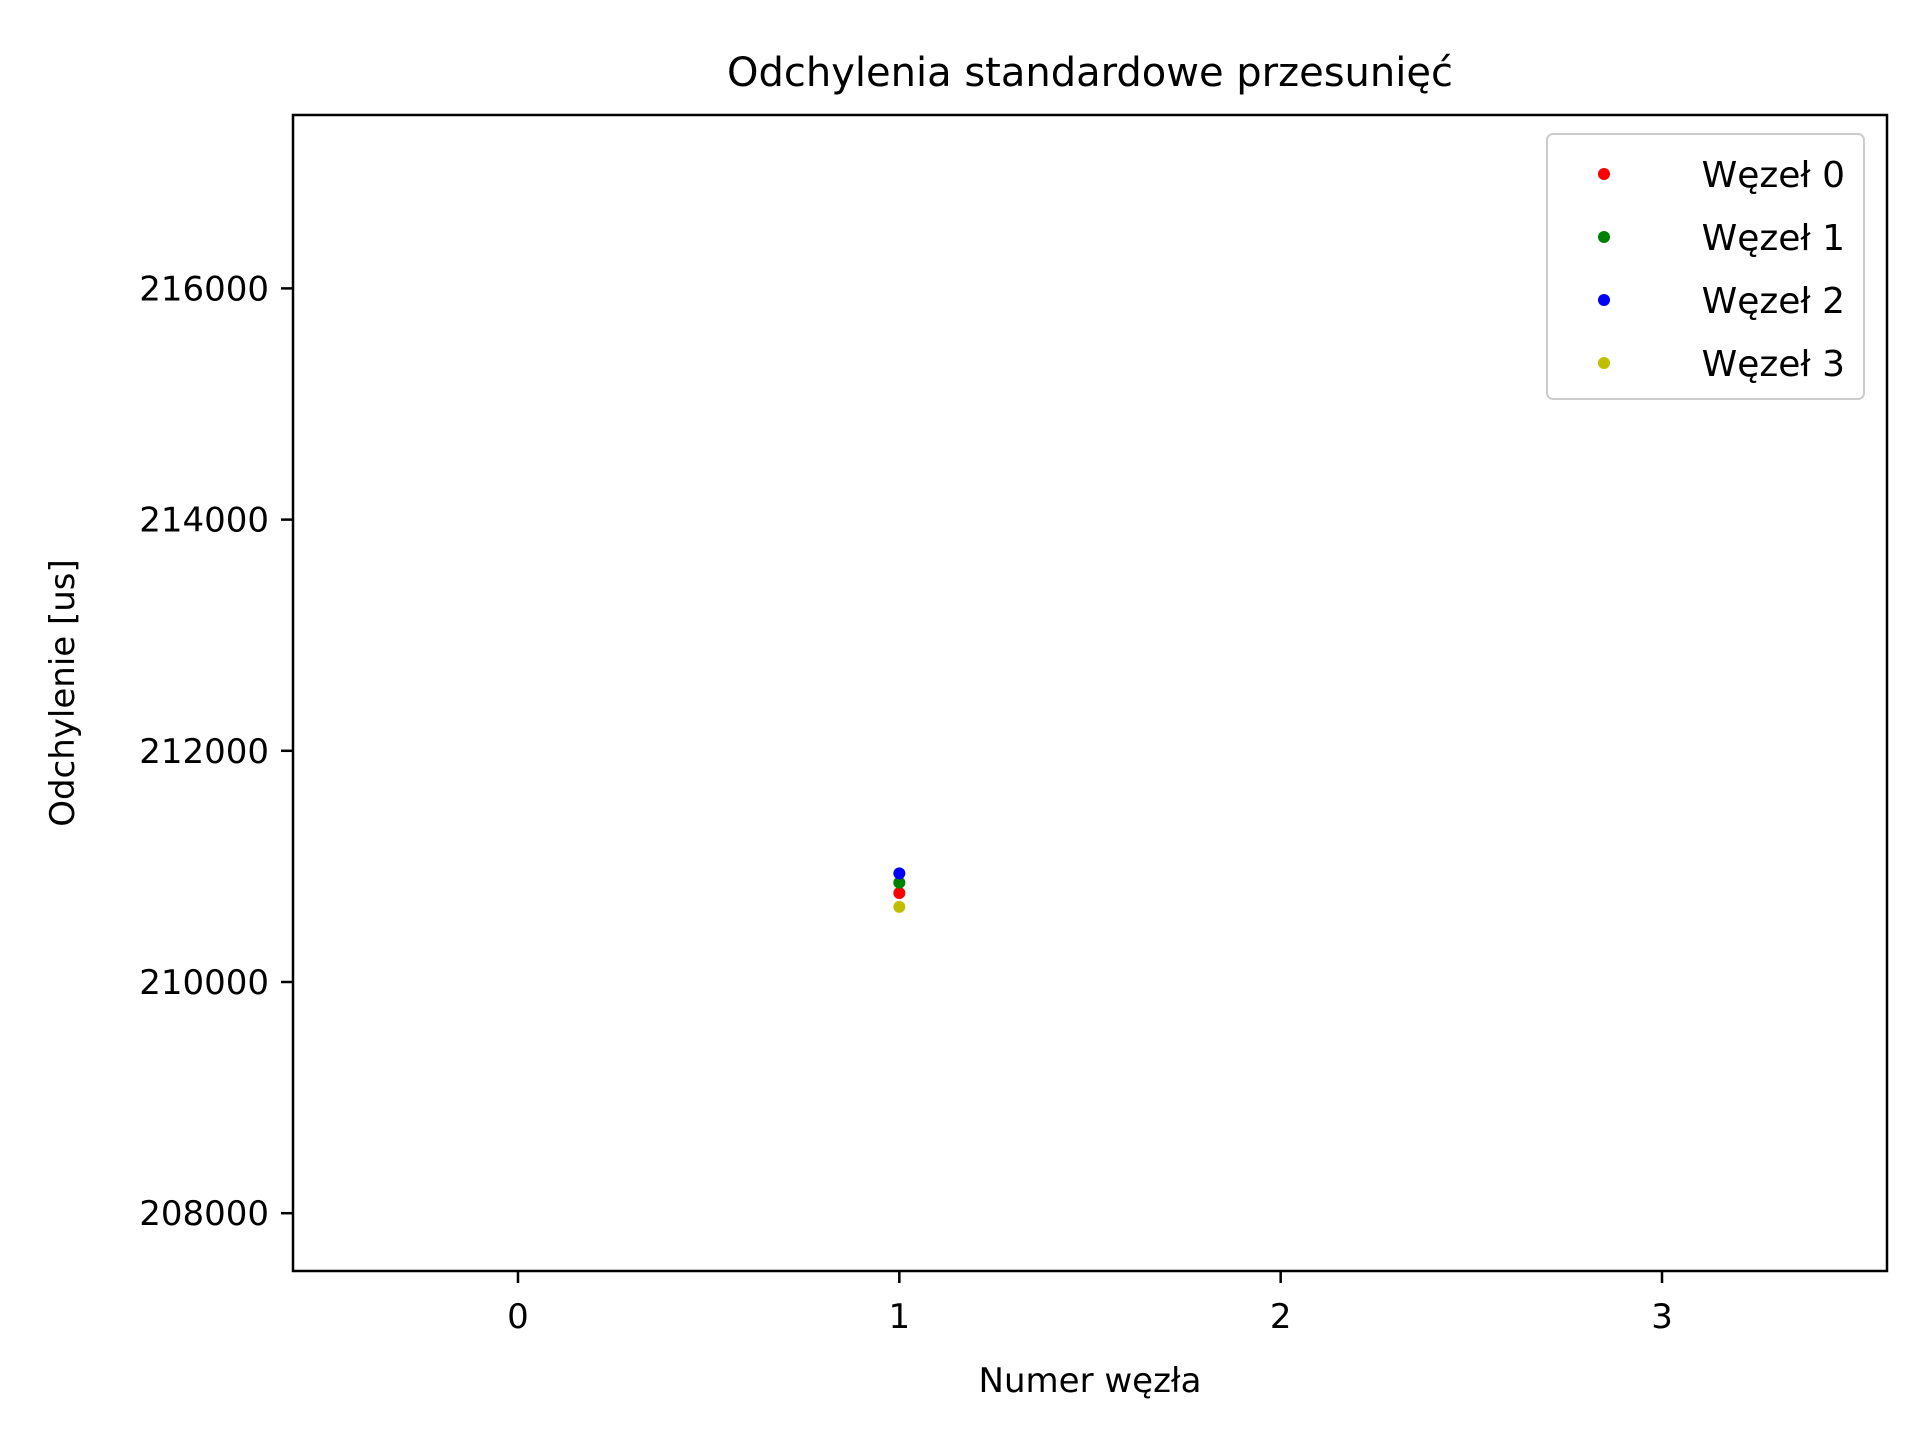 This screenshot has height=1440, width=1920. Describe the element at coordinates (204, 983) in the screenshot. I see `y-tick-label-1: 210000` at that location.